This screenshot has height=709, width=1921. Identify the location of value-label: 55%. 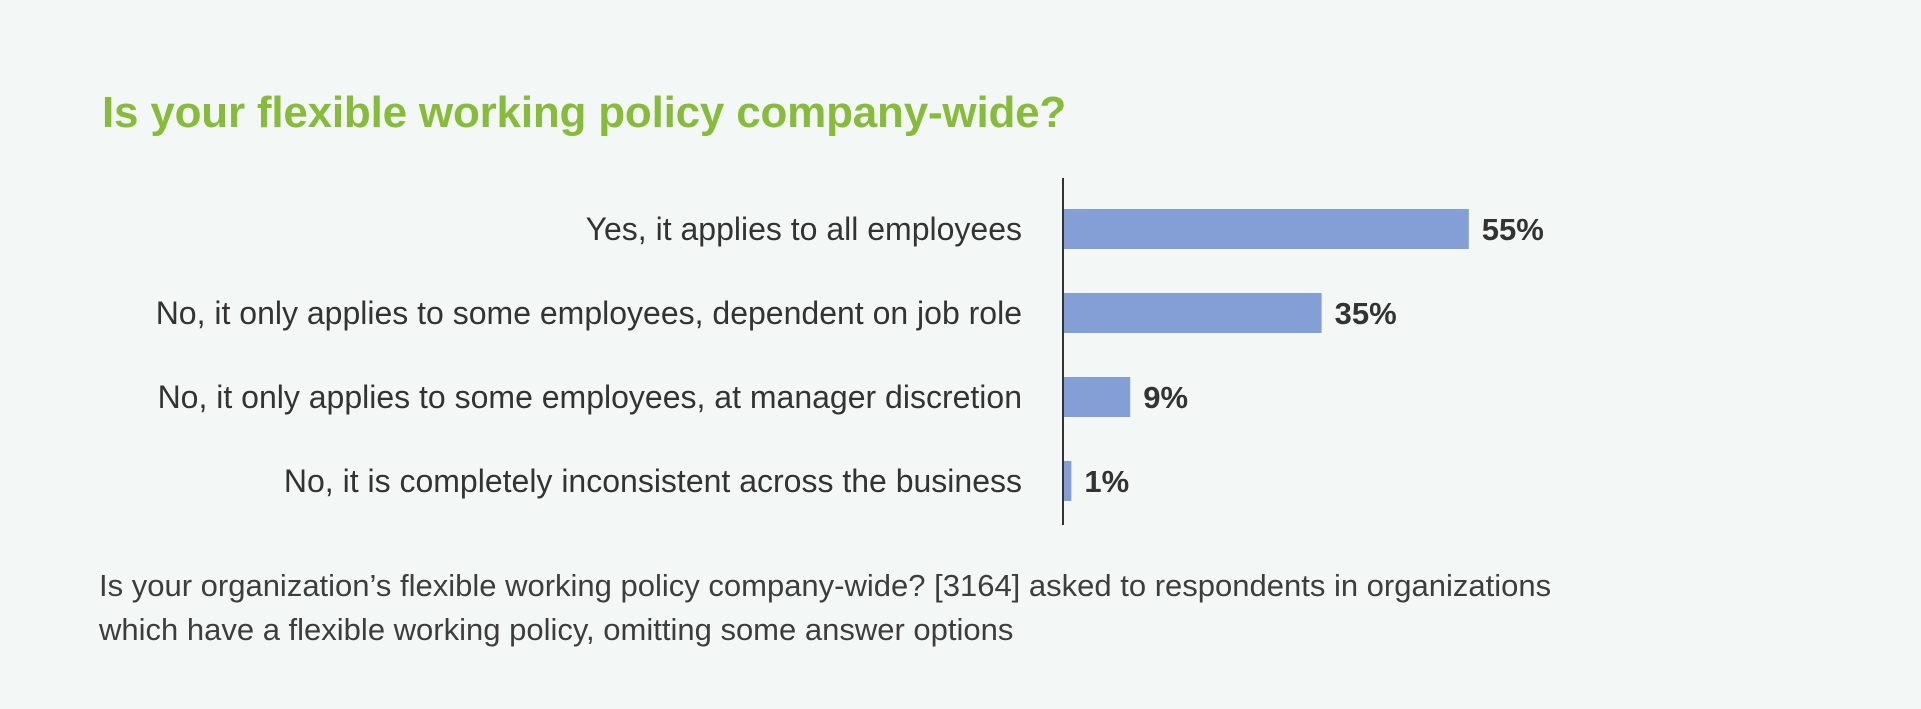
(1513, 229).